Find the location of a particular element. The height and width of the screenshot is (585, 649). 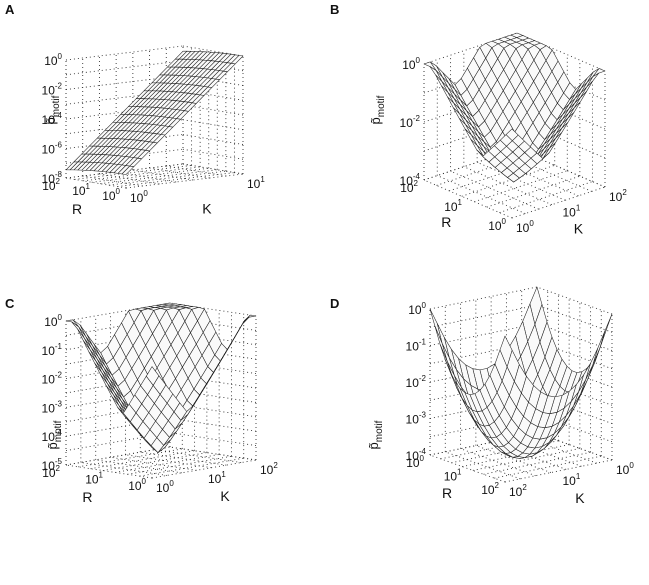

z-tick-label: 10⁻⁵ is located at coordinates (52, 465).